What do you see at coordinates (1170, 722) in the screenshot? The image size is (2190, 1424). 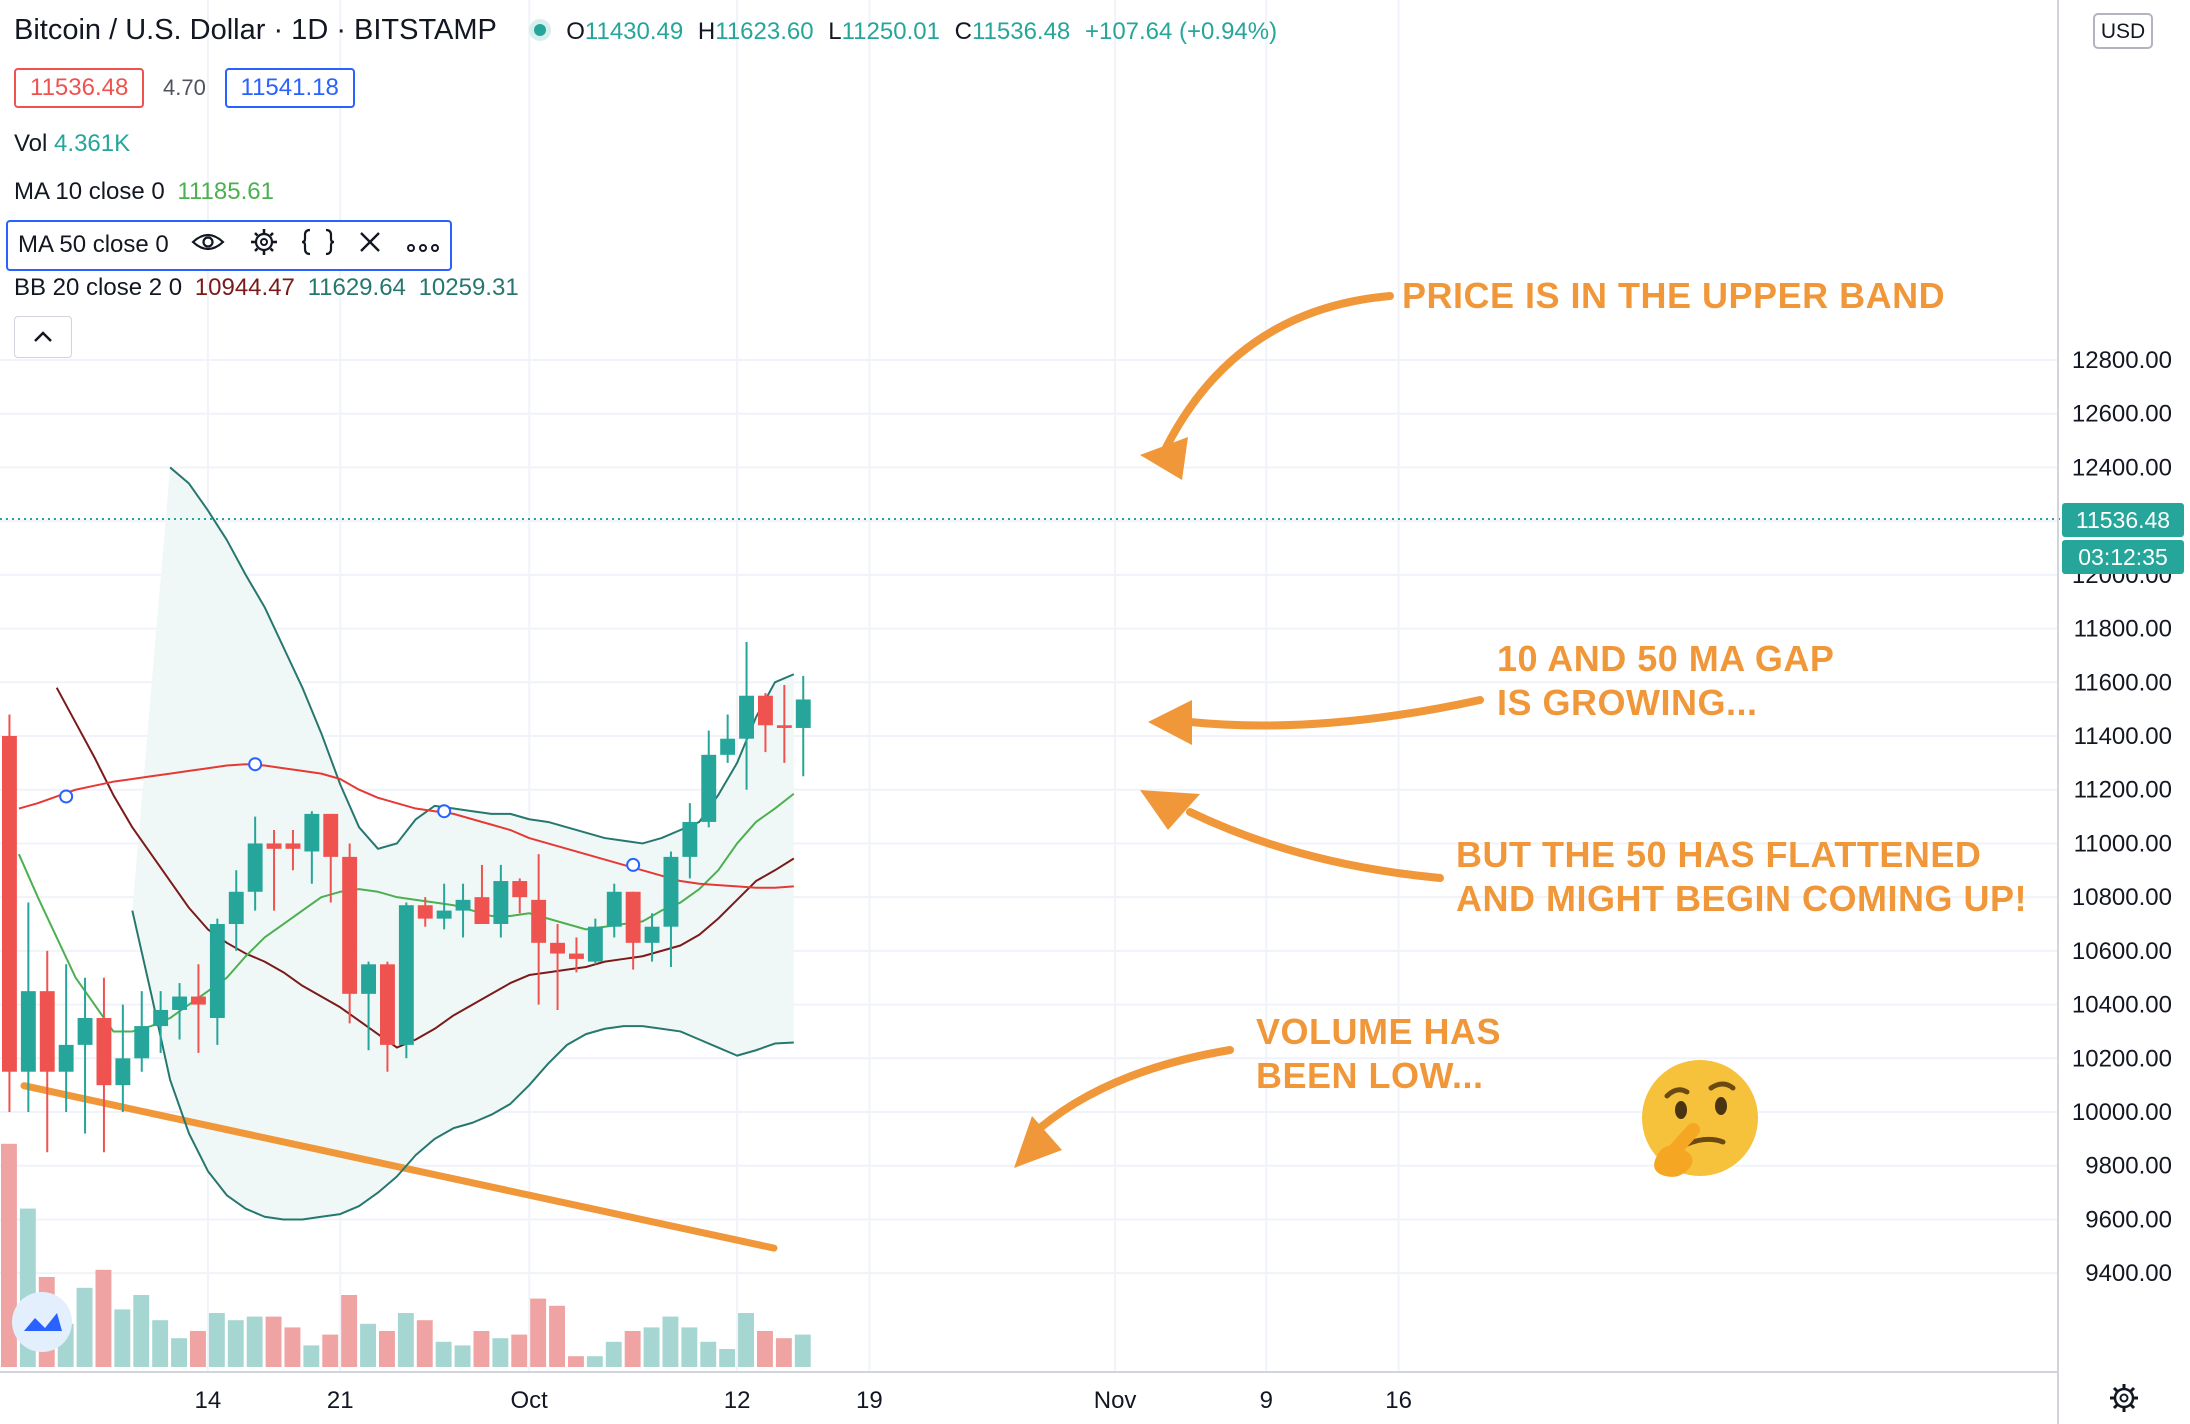 I see `arrow-ma-gap-head` at bounding box center [1170, 722].